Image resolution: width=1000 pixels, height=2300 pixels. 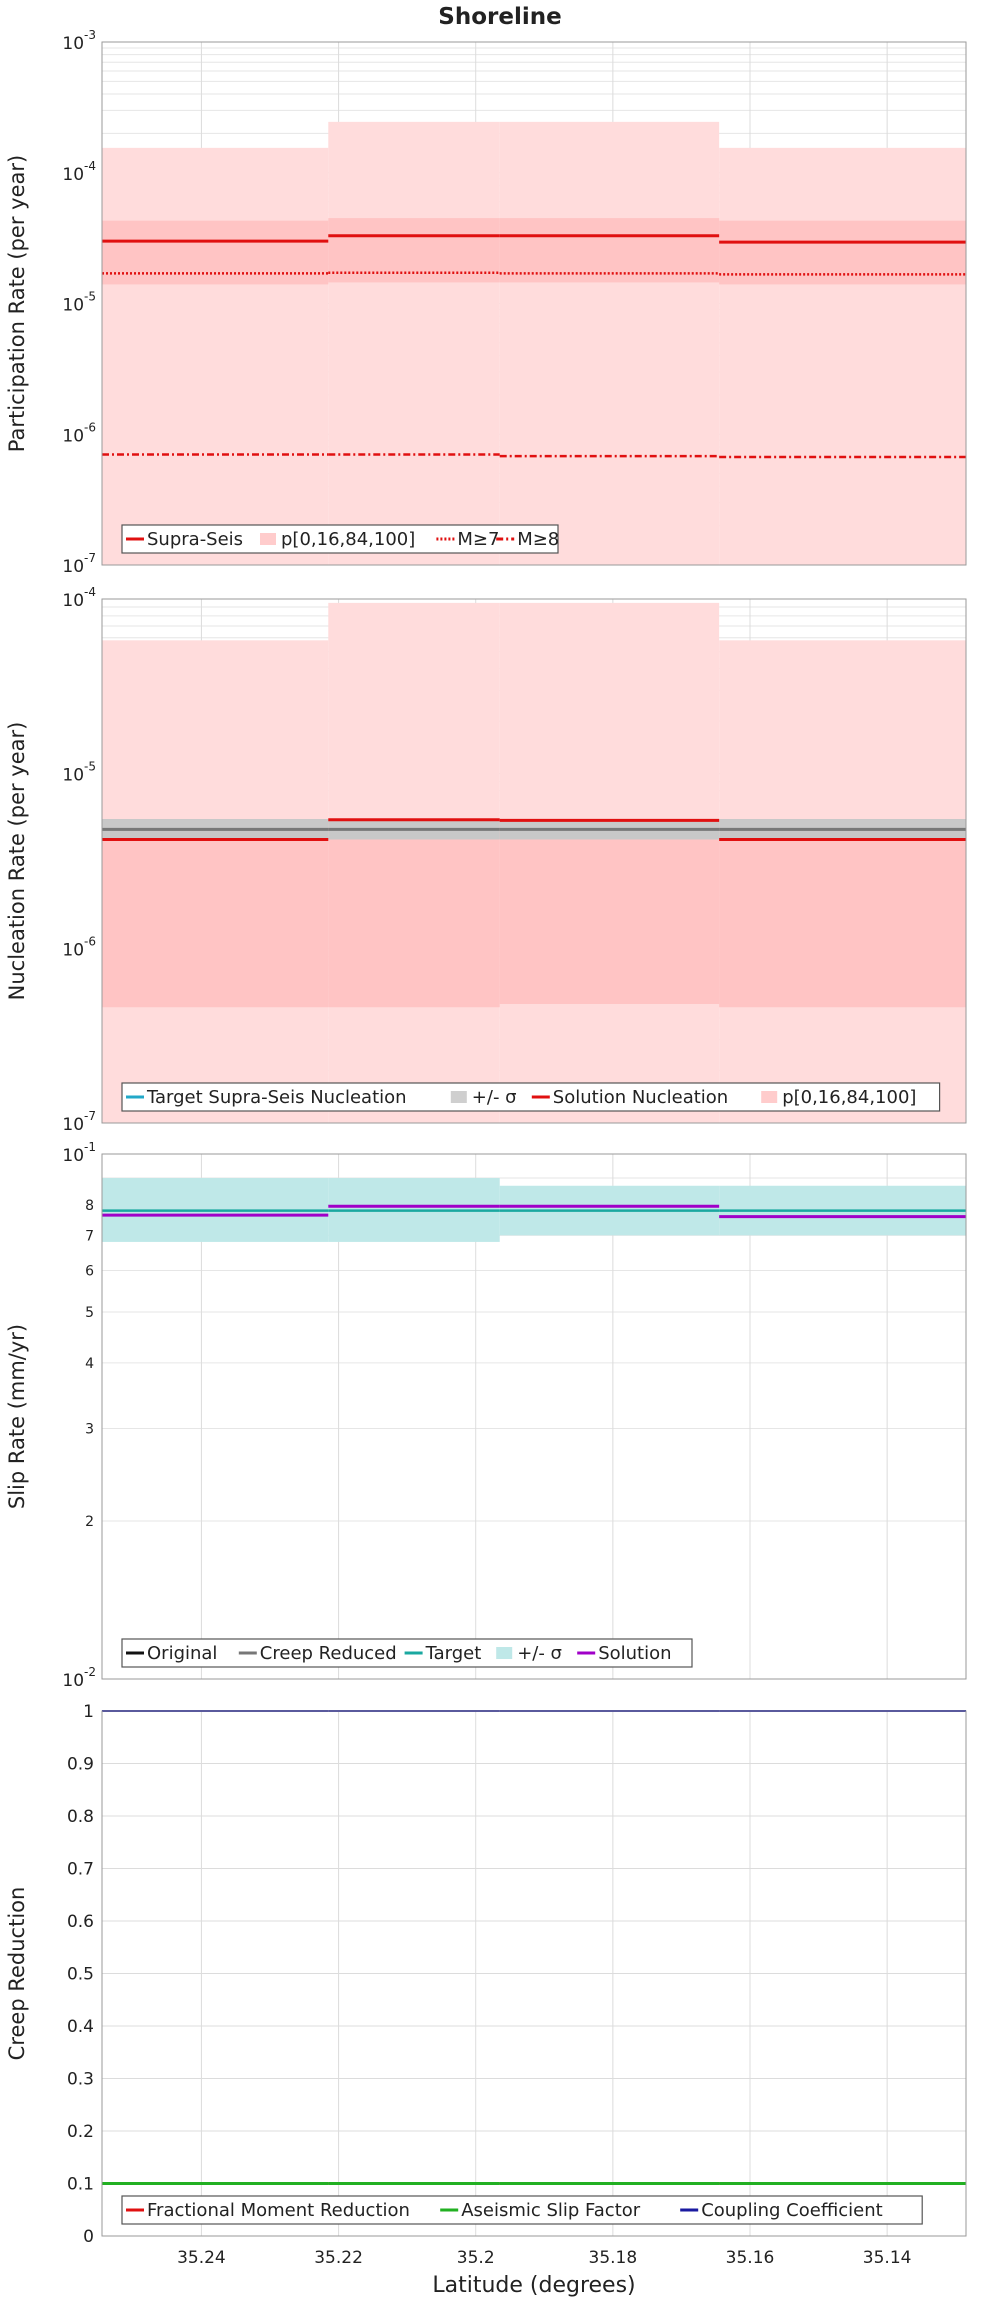 What do you see at coordinates (80, 2132) in the screenshot?
I see `y-tick-label: 0.2` at bounding box center [80, 2132].